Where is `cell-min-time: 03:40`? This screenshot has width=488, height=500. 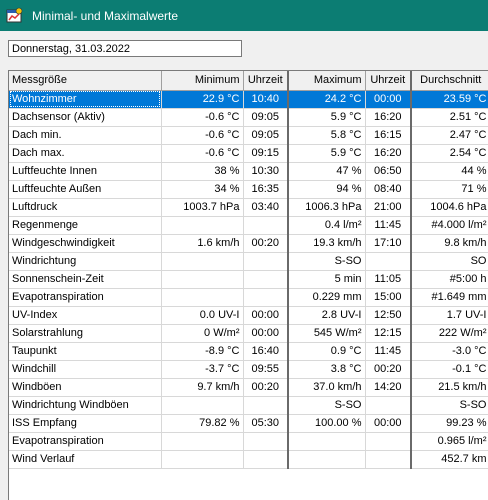 cell-min-time: 03:40 is located at coordinates (266, 207).